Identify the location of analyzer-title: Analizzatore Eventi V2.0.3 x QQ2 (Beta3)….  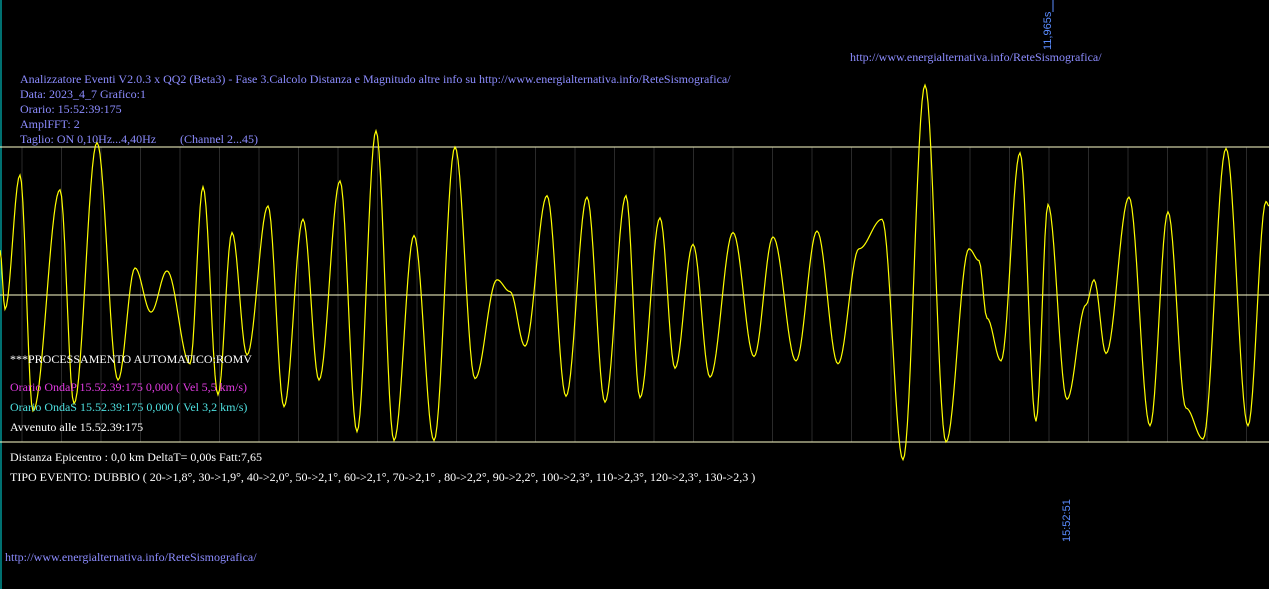
(375, 79).